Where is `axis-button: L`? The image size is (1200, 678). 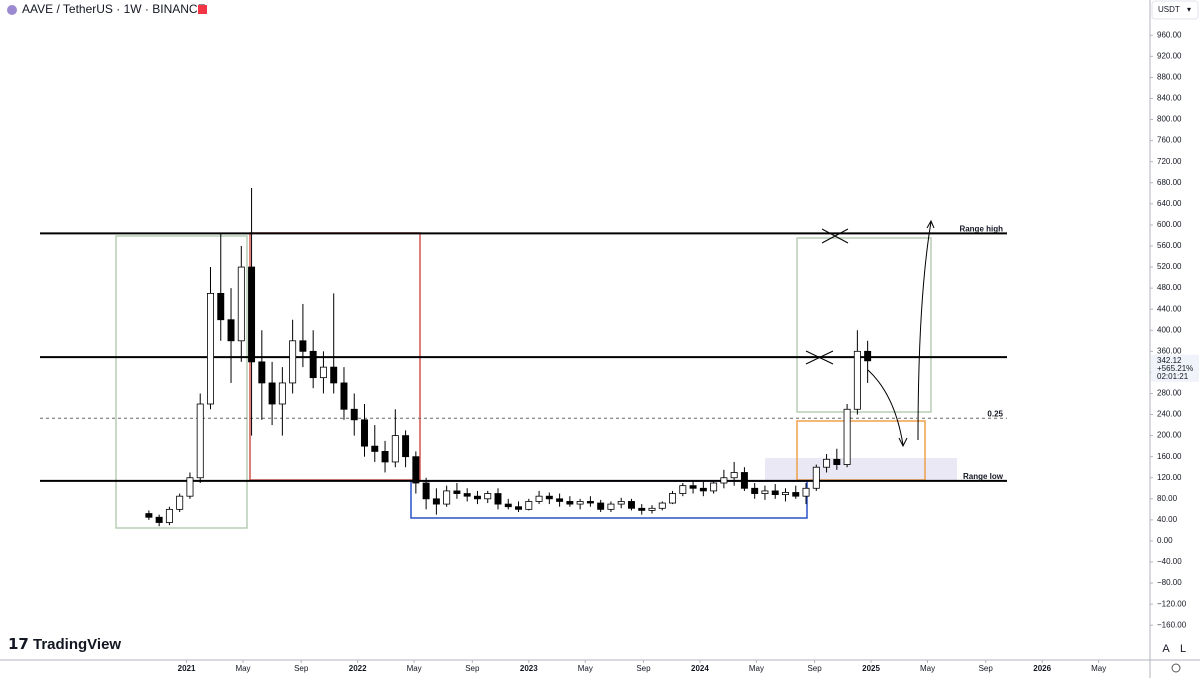
axis-button: L is located at coordinates (1183, 649).